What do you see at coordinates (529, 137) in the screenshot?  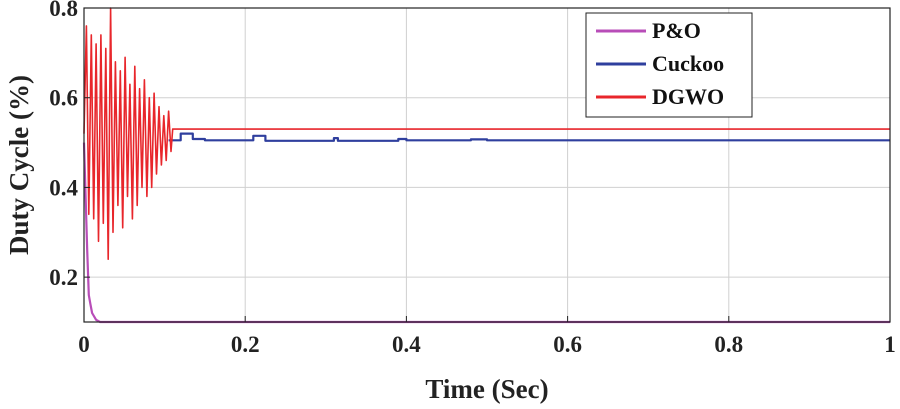 I see `series-line-cuckoo` at bounding box center [529, 137].